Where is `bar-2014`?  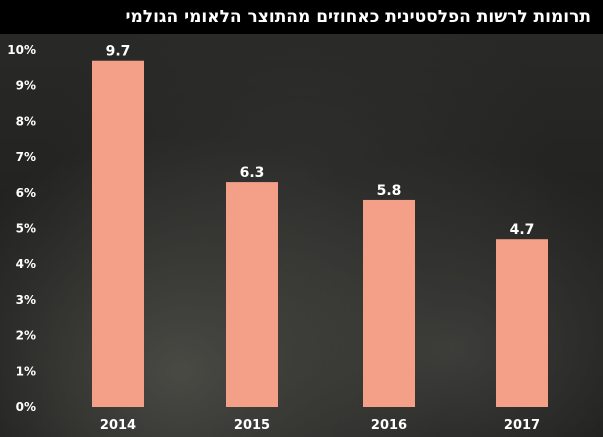
bar-2014 is located at coordinates (118, 234).